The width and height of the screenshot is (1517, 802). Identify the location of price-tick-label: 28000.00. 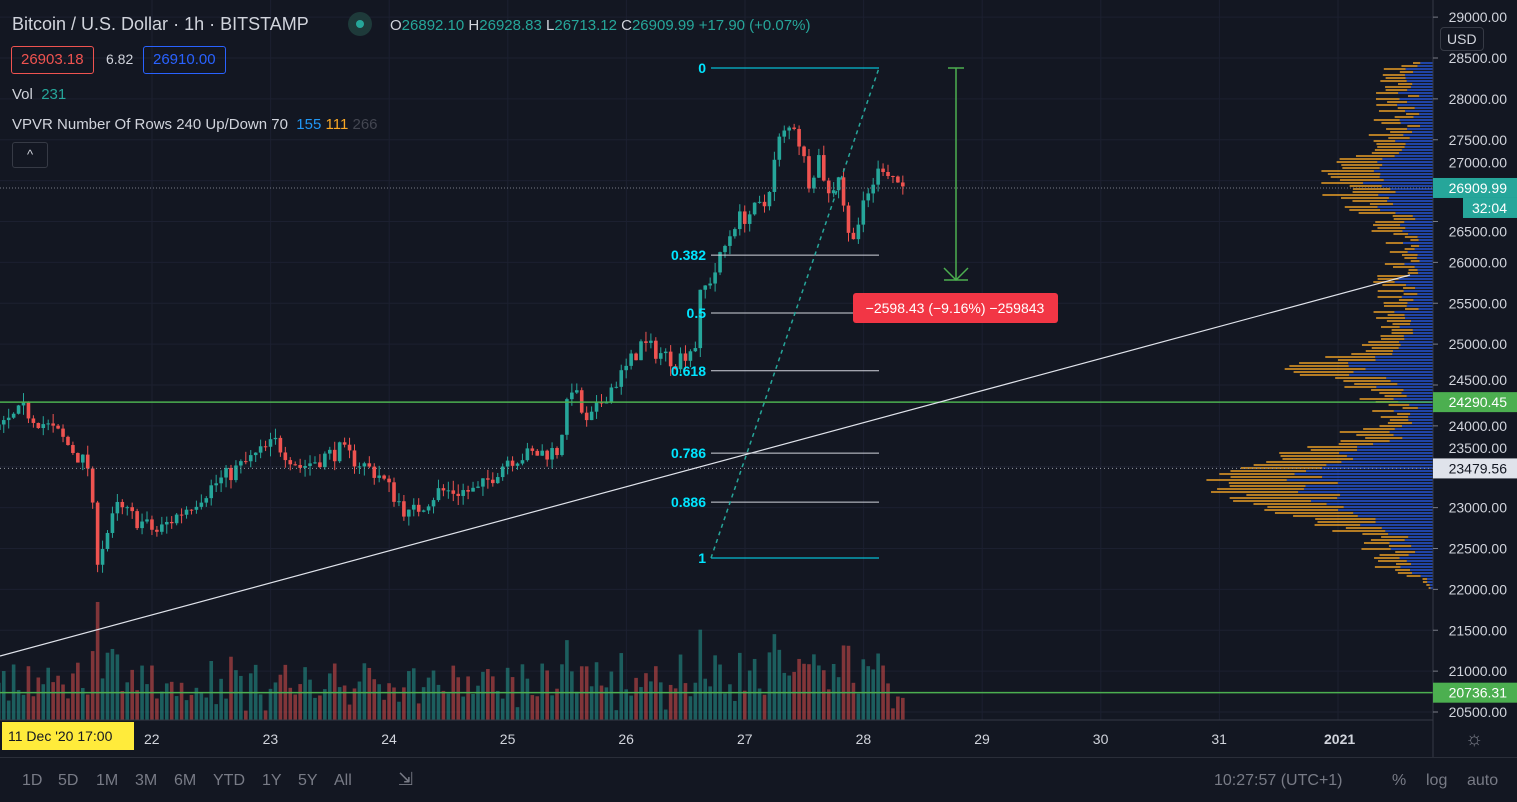
(1478, 99).